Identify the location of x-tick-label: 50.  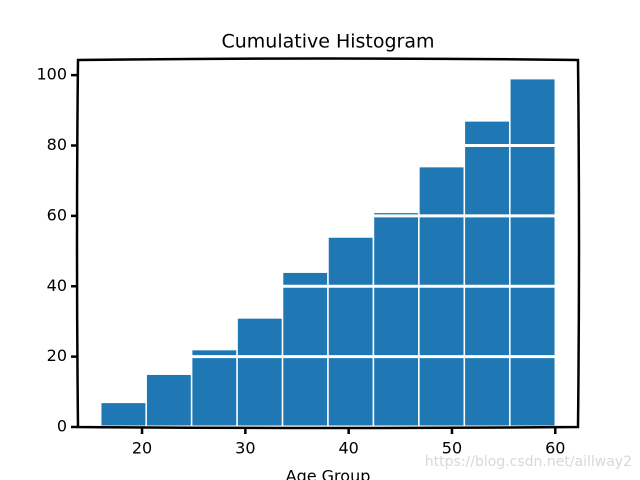
(452, 448).